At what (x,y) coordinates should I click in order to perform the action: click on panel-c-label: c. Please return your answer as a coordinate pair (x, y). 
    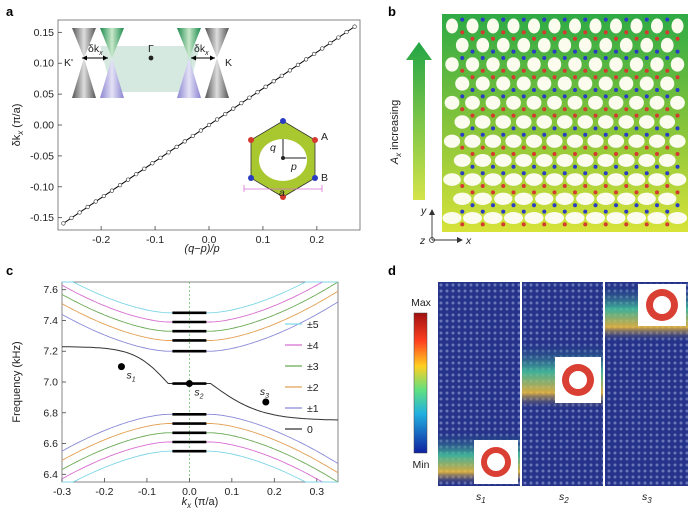
    Looking at the image, I should click on (9, 270).